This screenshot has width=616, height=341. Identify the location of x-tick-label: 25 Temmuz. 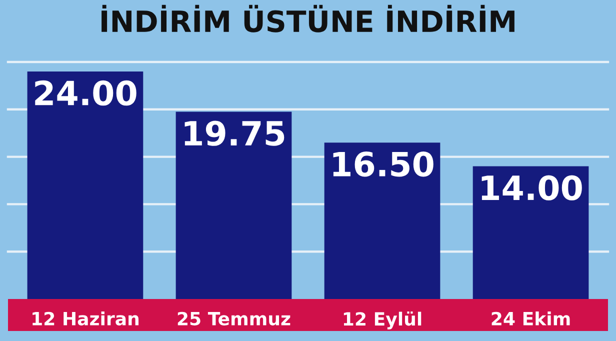
(234, 319).